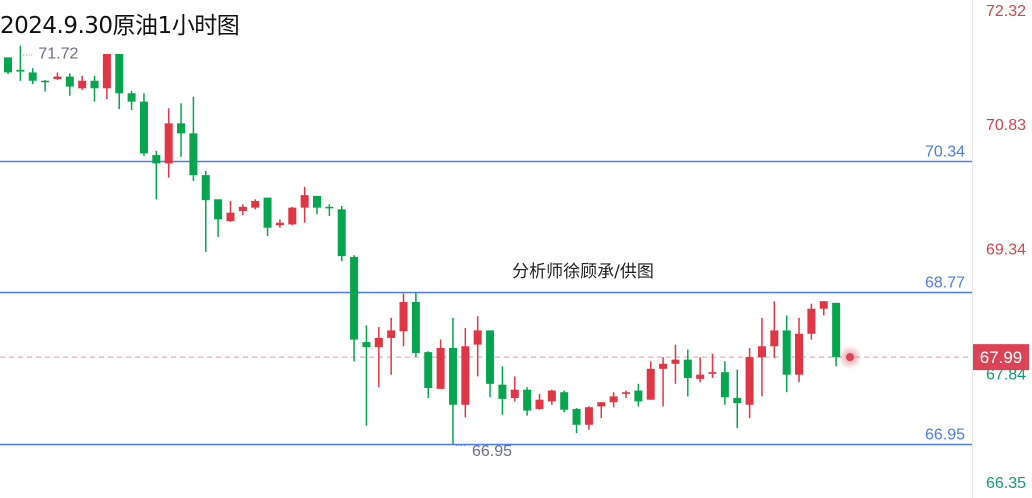  I want to click on horizontal-line-label: 70.34, so click(945, 152).